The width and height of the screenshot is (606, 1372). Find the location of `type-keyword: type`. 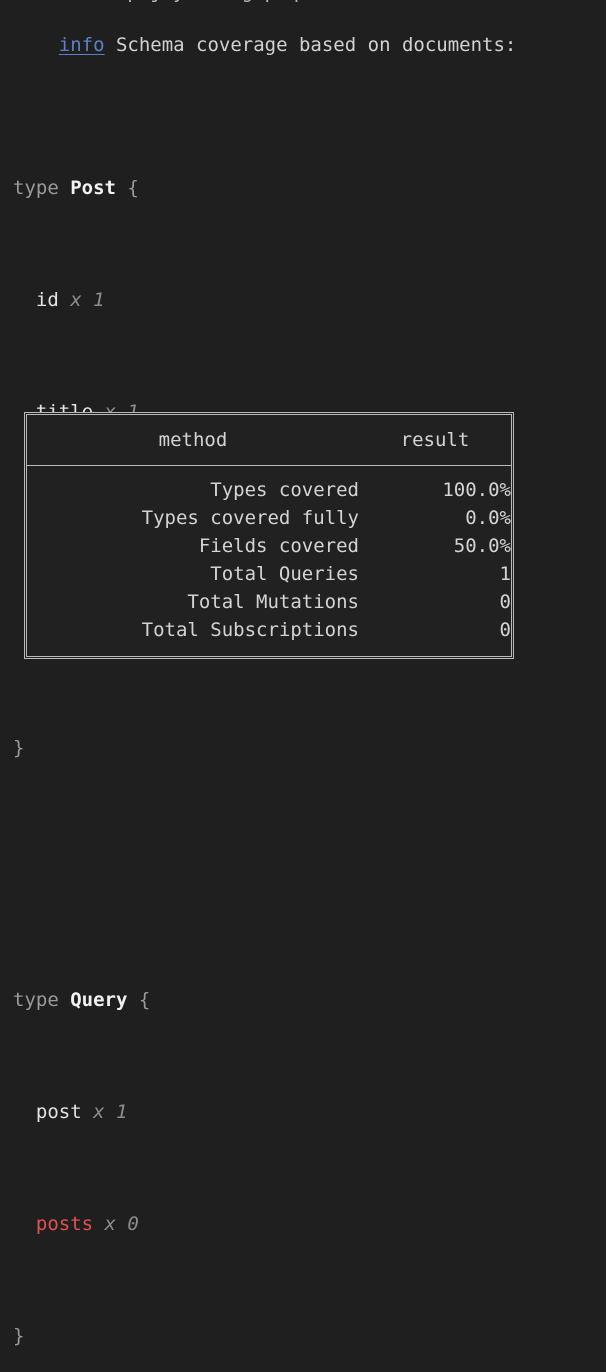

type-keyword: type is located at coordinates (36, 188).